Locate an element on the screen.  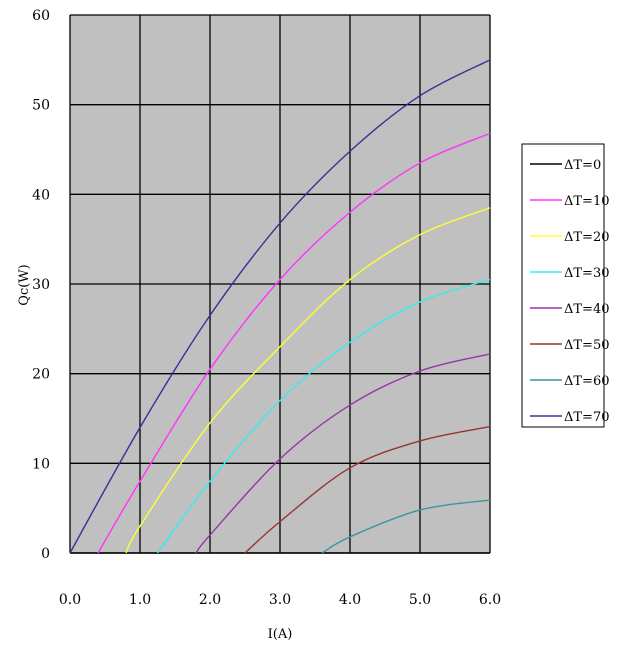
legend-entry: ΔT=50 is located at coordinates (587, 345).